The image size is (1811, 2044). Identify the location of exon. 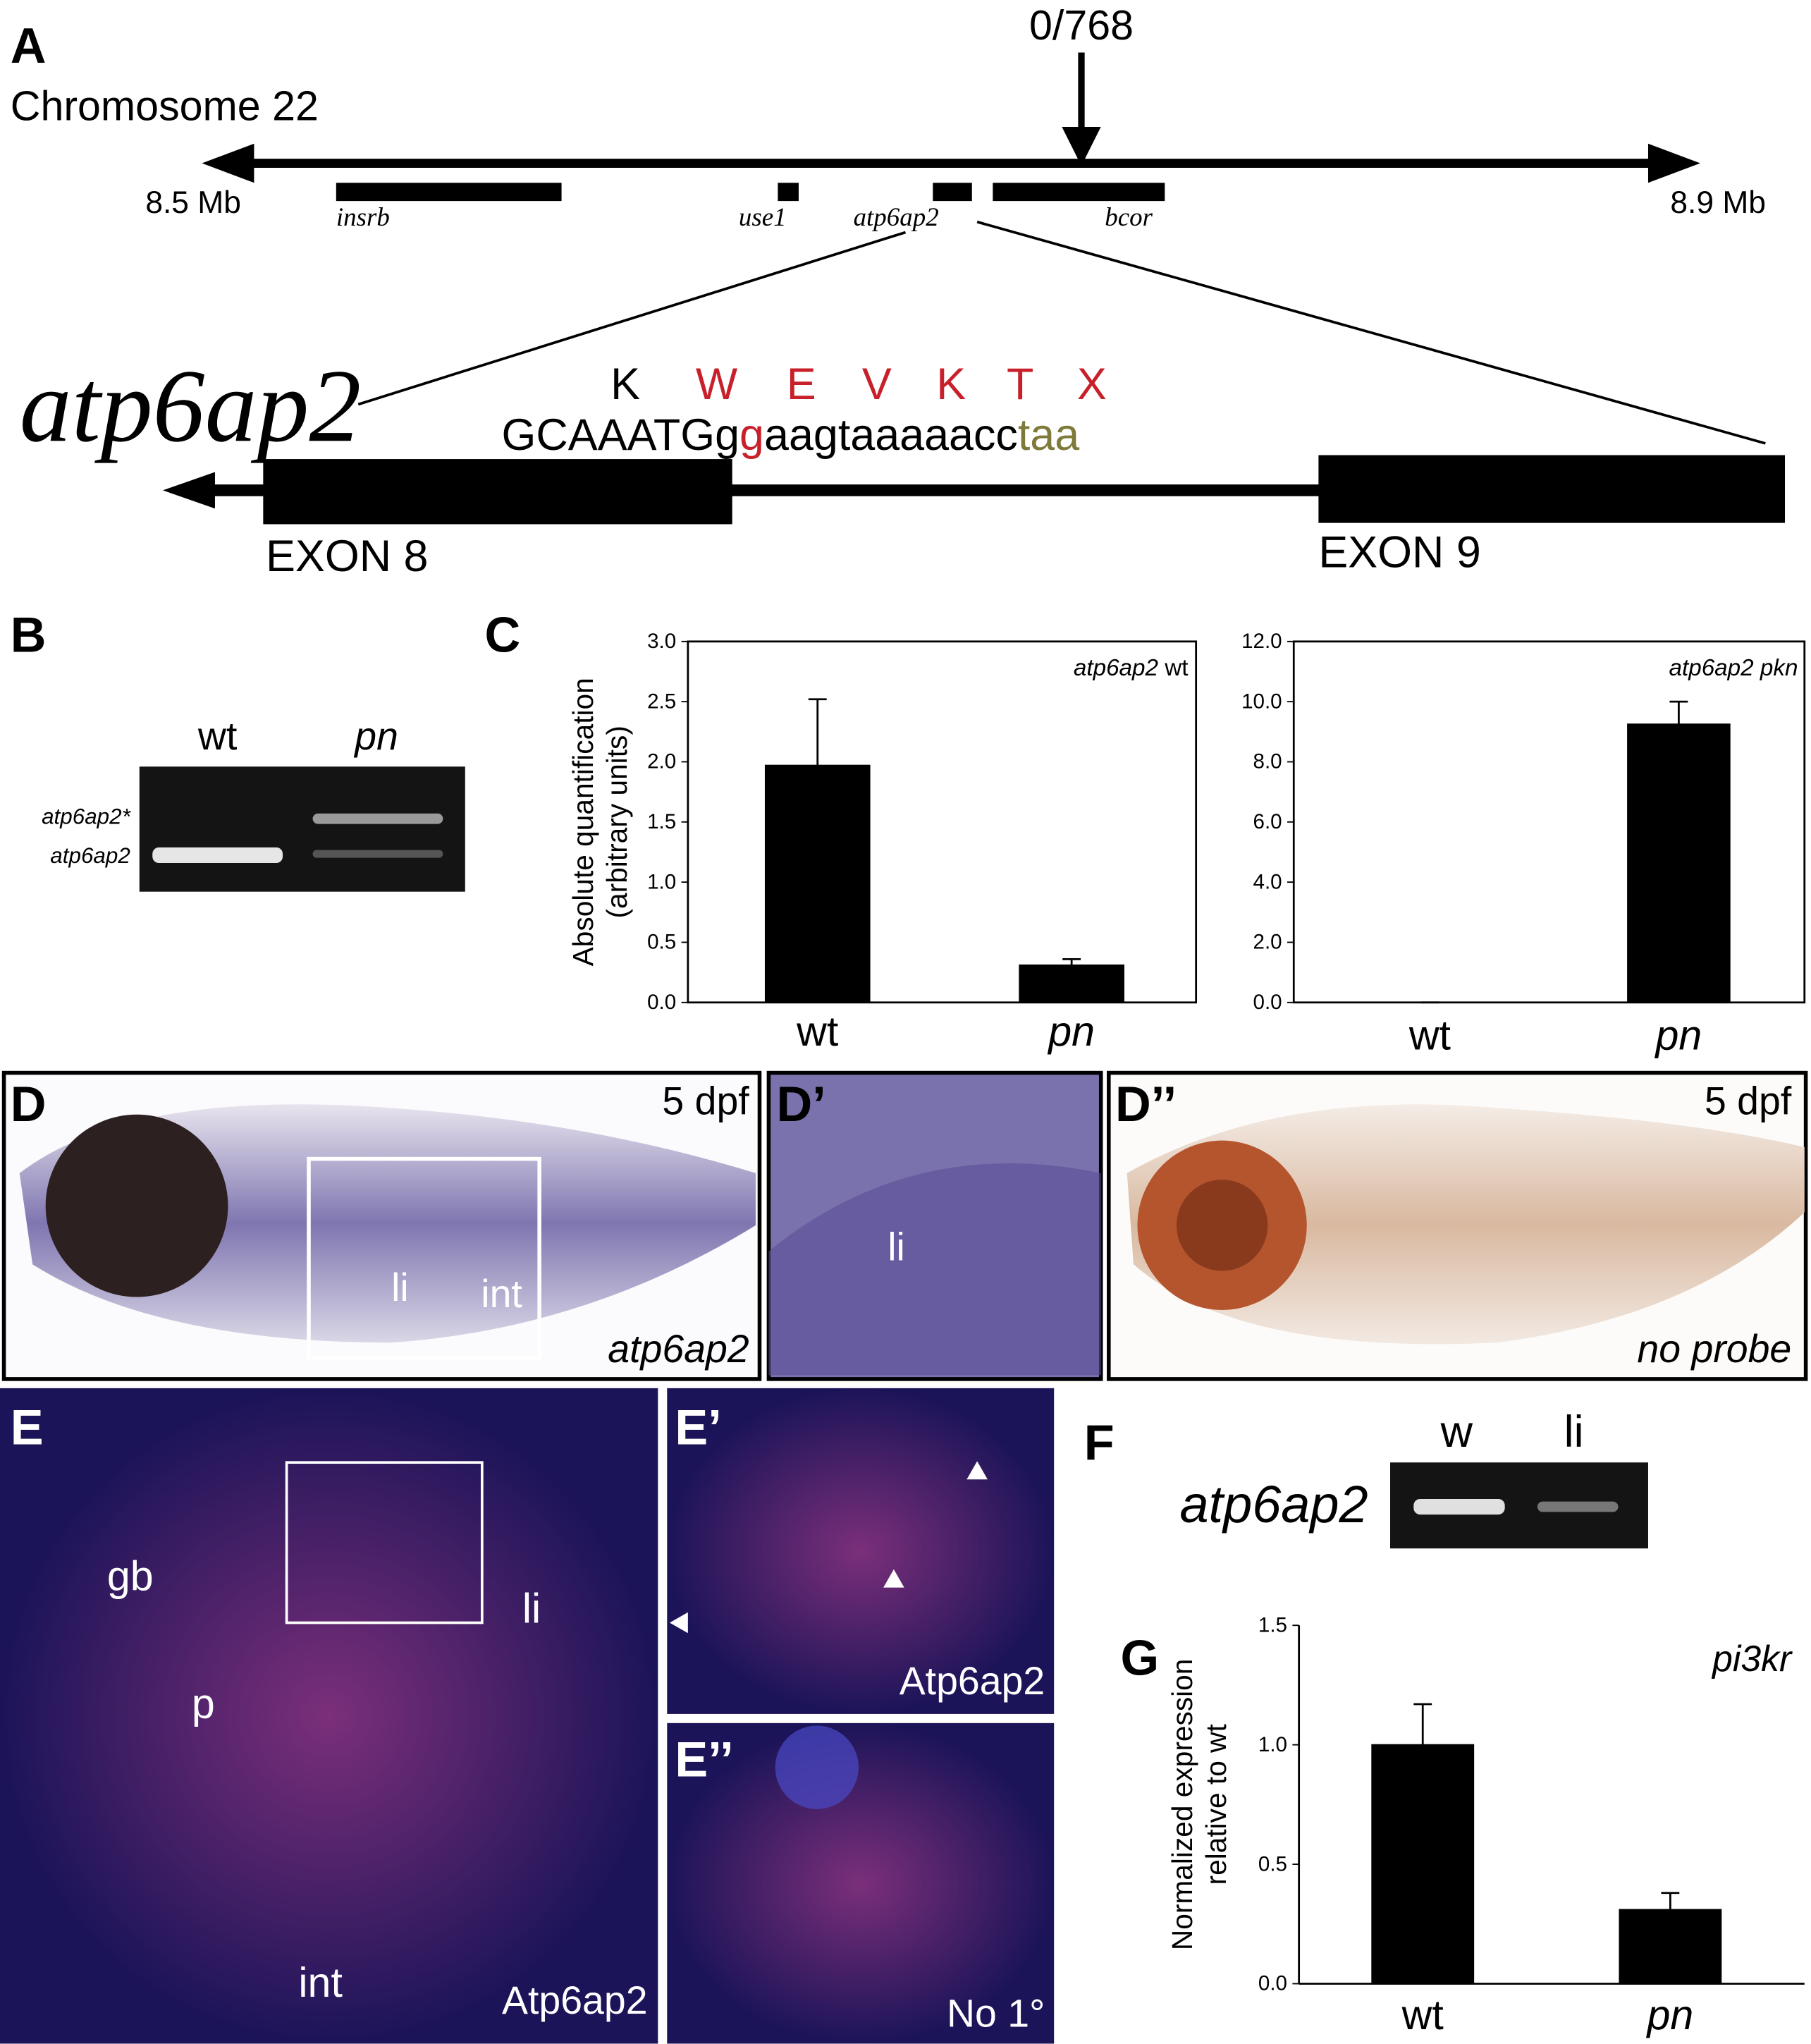
(1552, 489).